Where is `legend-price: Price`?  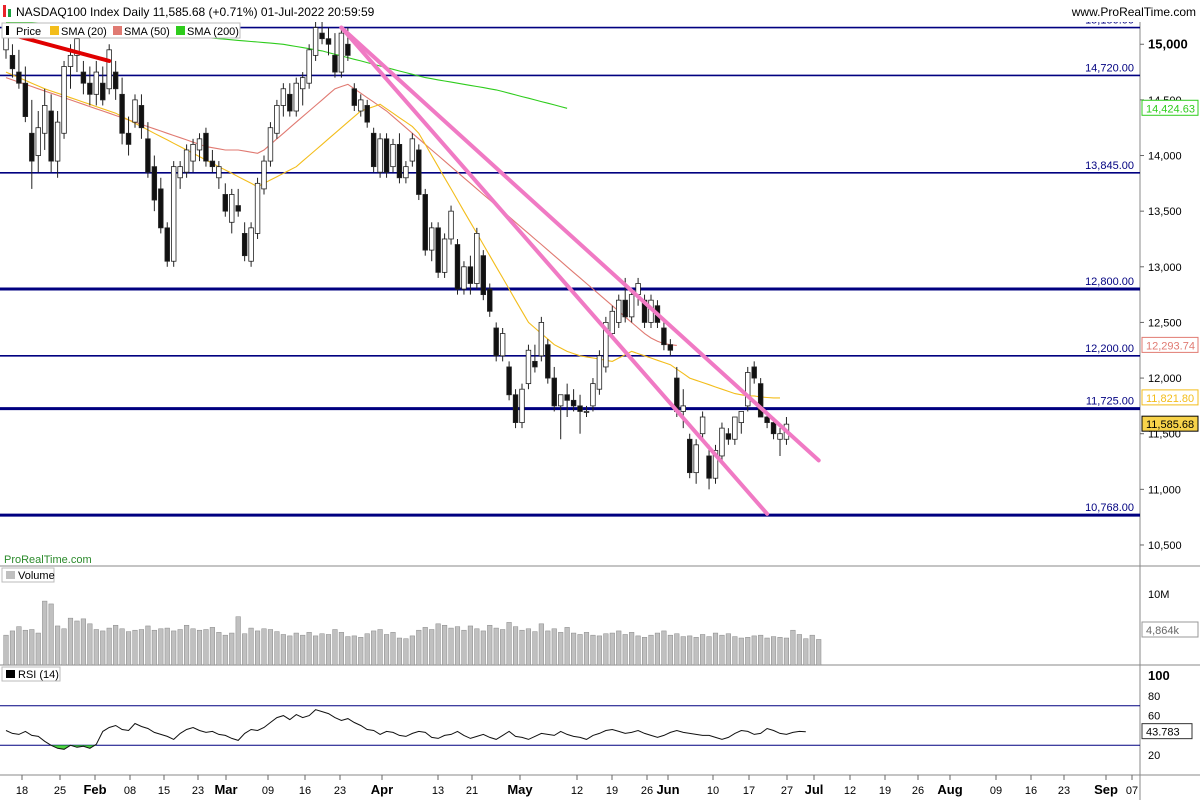 legend-price: Price is located at coordinates (28, 32).